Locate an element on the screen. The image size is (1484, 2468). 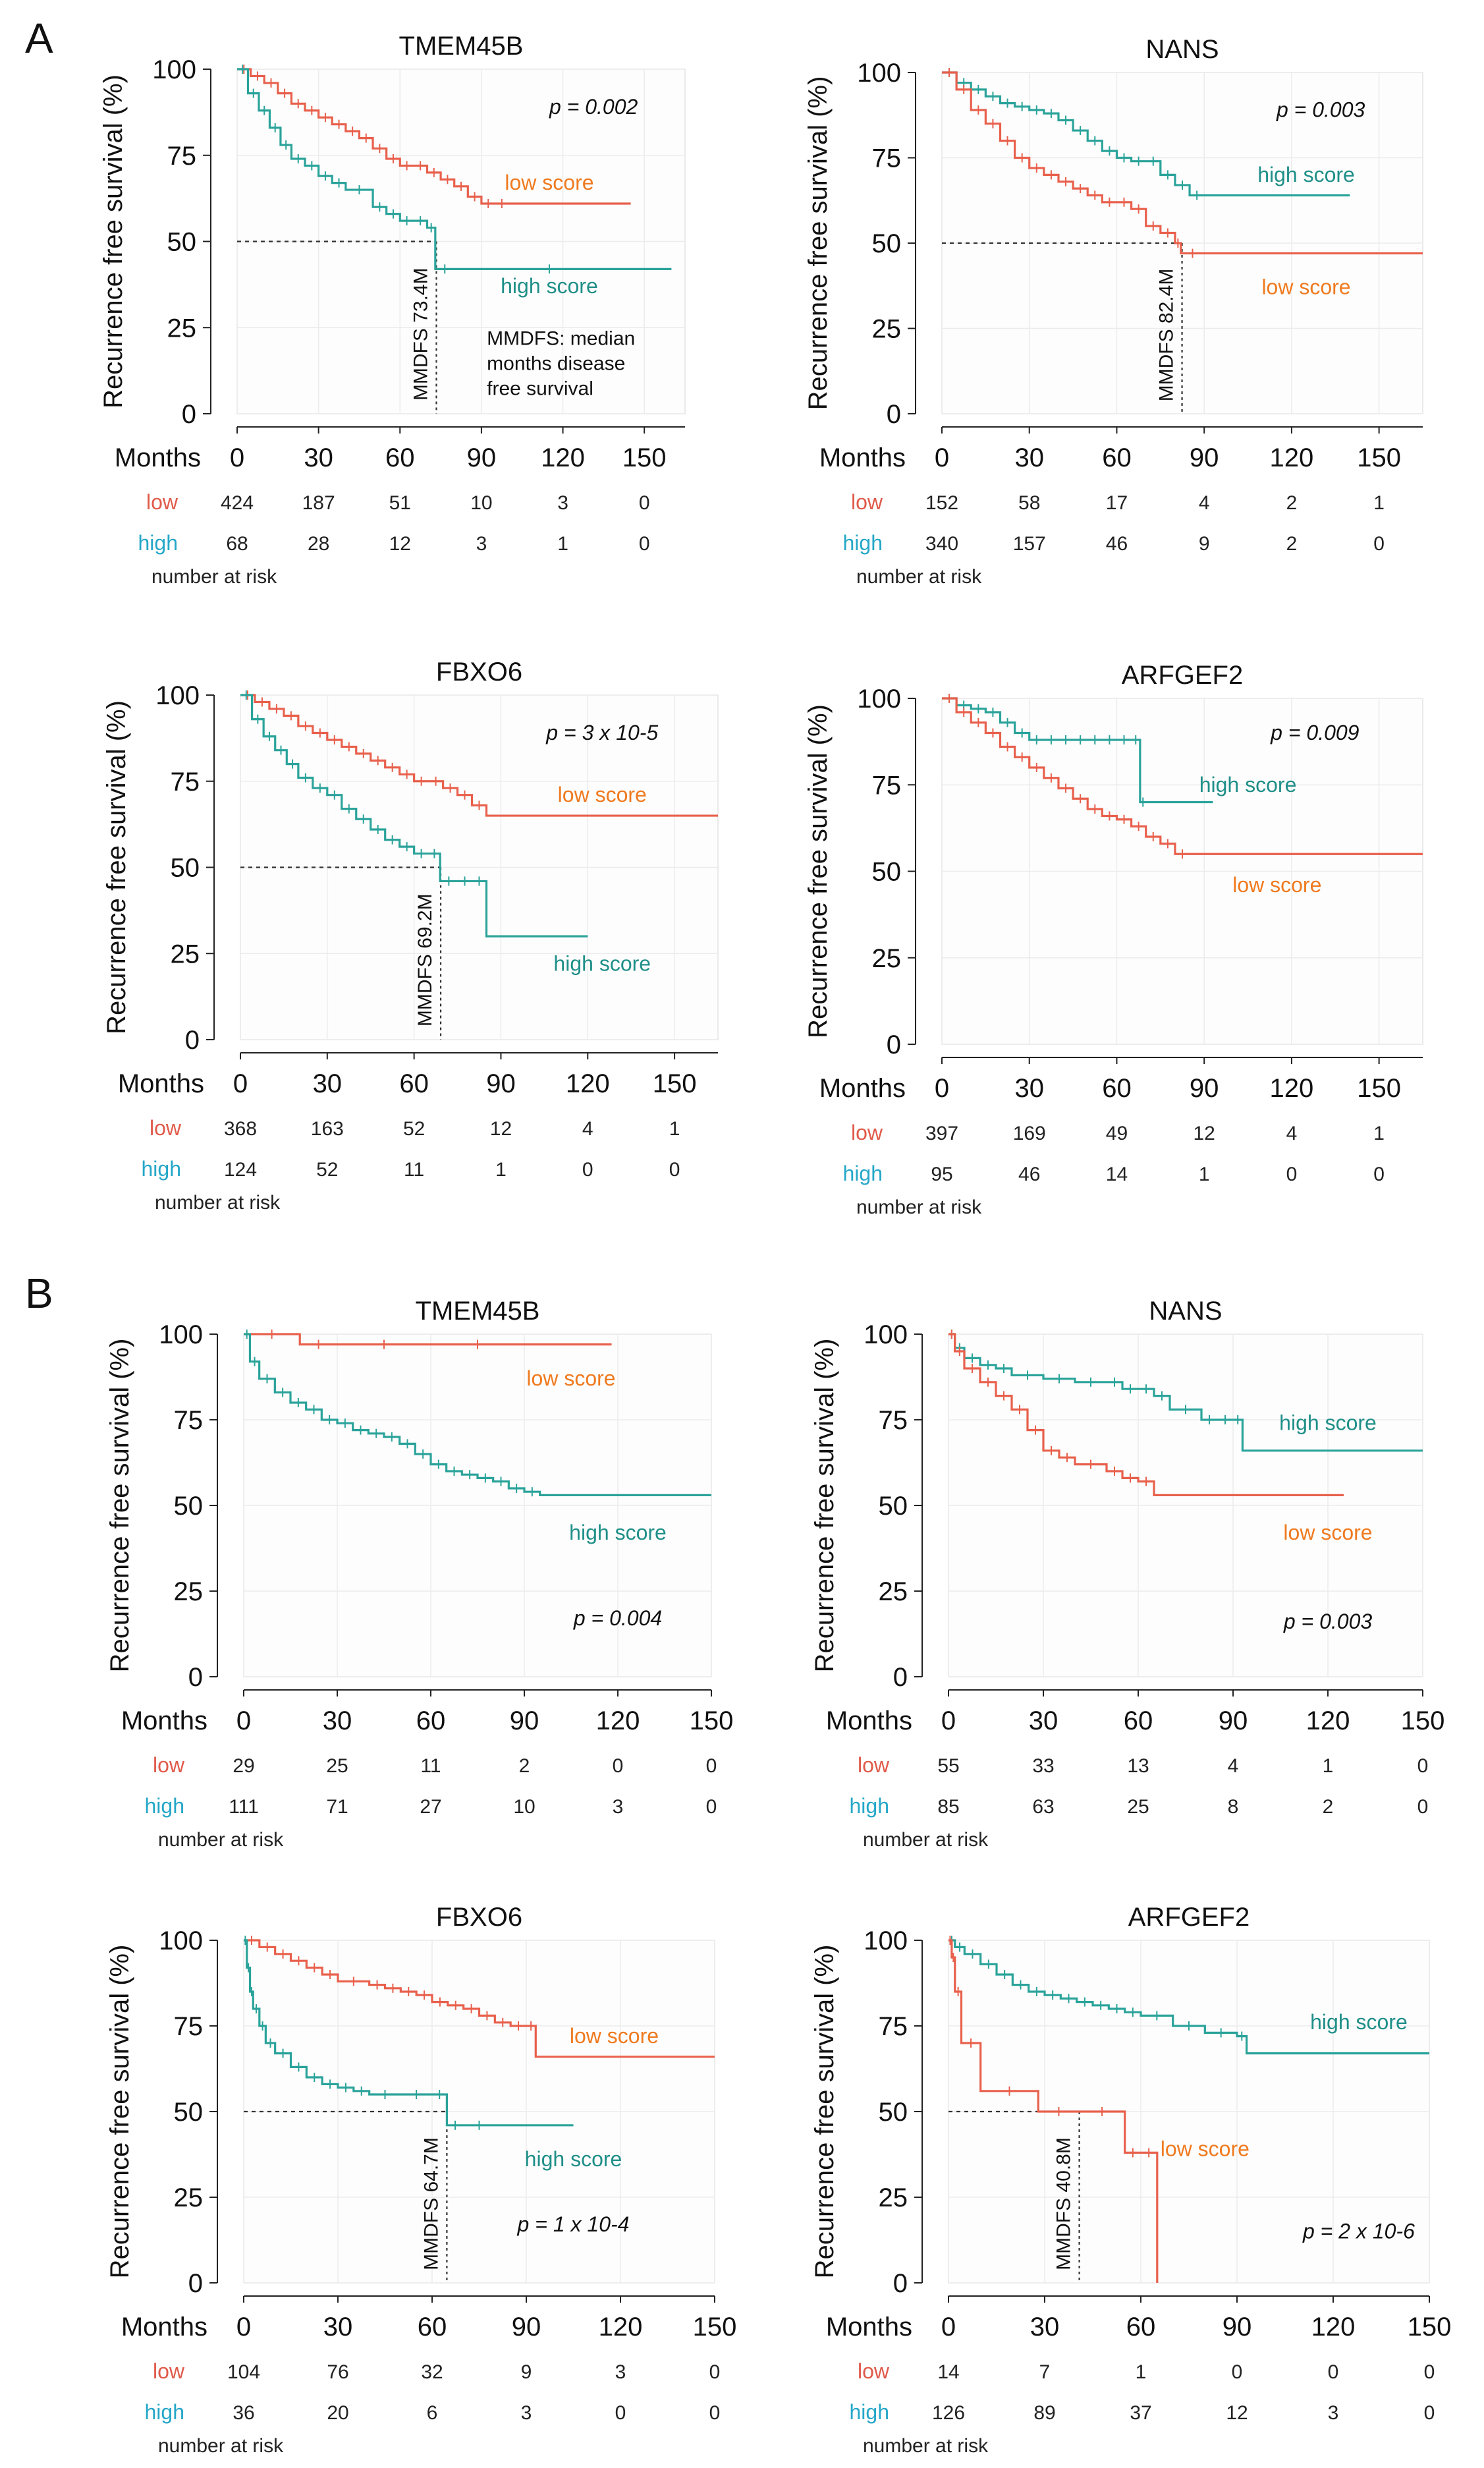
risk-count-low: 1 is located at coordinates (674, 1129).